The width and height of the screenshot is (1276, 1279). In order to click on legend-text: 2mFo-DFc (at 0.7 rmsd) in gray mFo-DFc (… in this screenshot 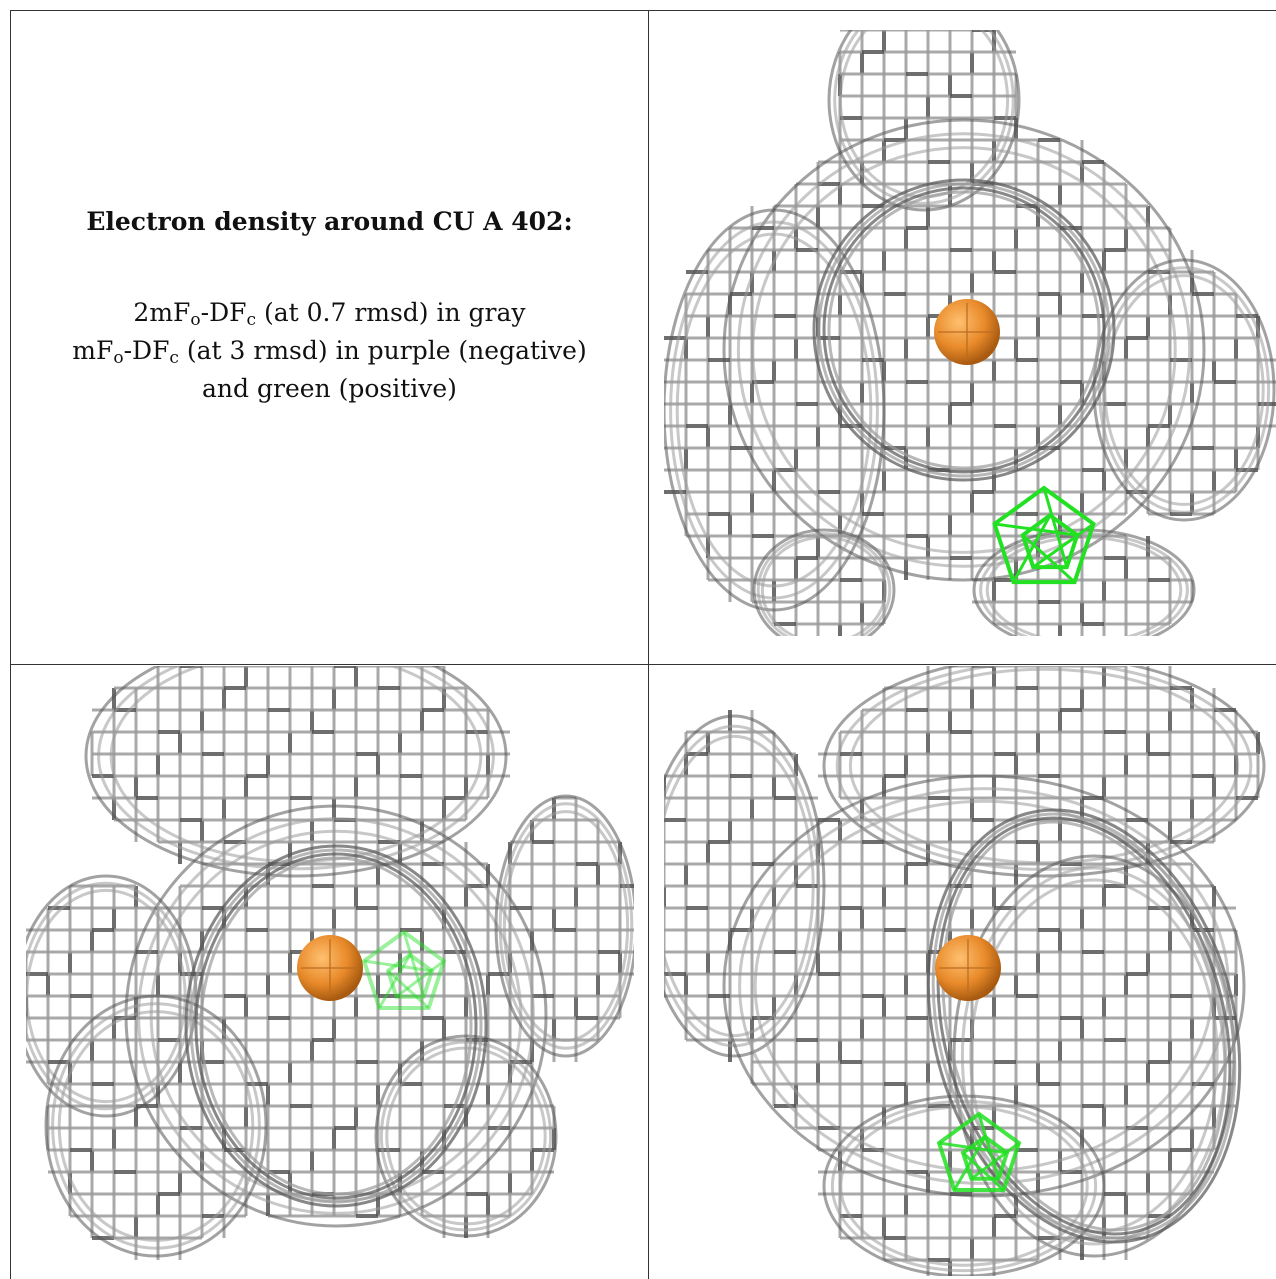, I will do `click(329, 351)`.